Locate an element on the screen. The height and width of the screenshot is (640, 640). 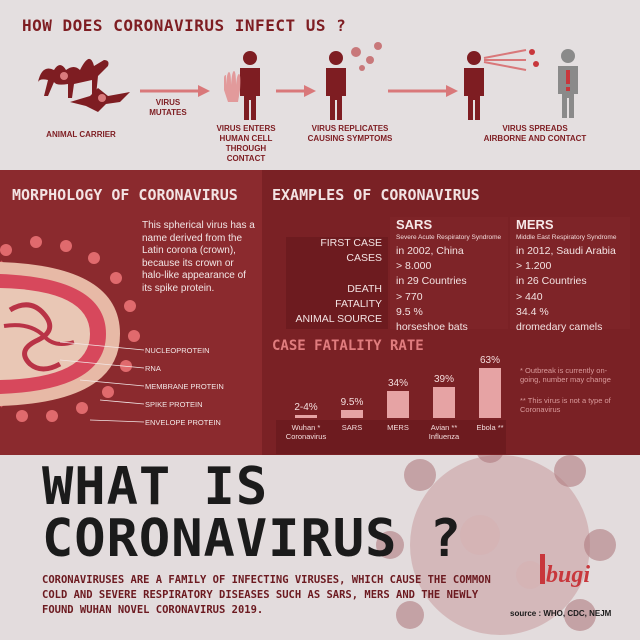
mers-first-case: in 2012, Saudi Arabia is located at coordinates (566, 251).